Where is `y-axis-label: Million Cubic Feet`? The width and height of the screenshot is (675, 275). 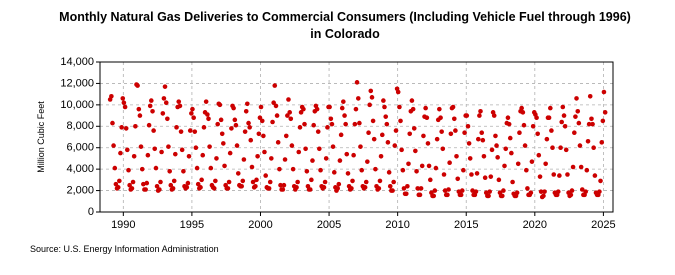
y-axis-label: Million Cubic Feet is located at coordinates (41, 137).